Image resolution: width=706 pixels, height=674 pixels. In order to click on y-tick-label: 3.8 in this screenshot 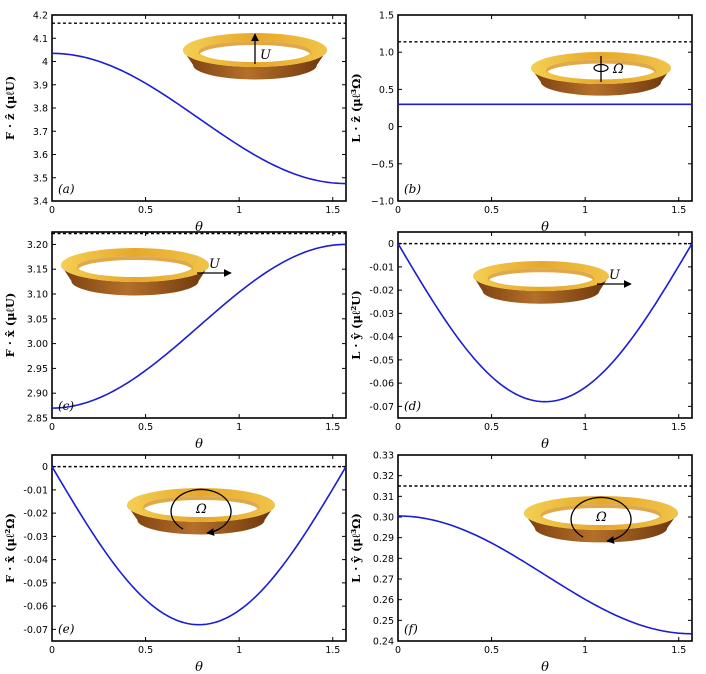, I will do `click(40, 109)`.